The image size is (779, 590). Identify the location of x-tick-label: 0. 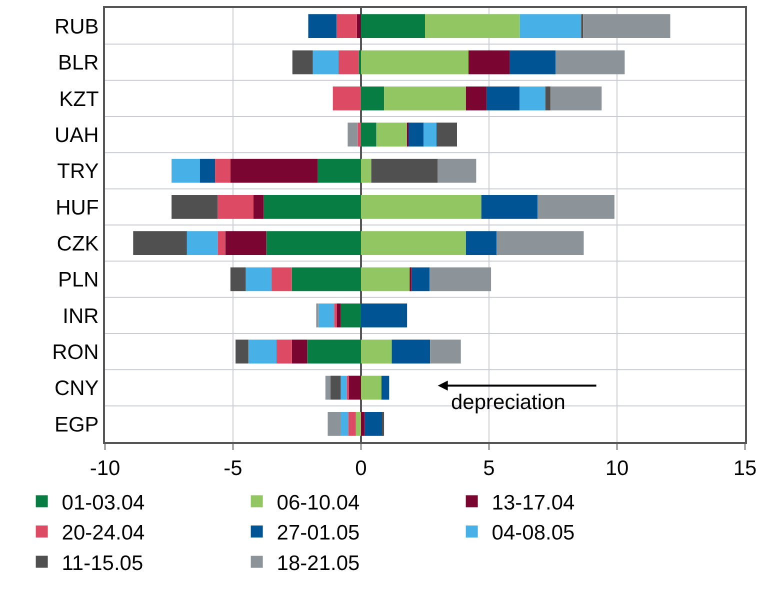
(361, 468).